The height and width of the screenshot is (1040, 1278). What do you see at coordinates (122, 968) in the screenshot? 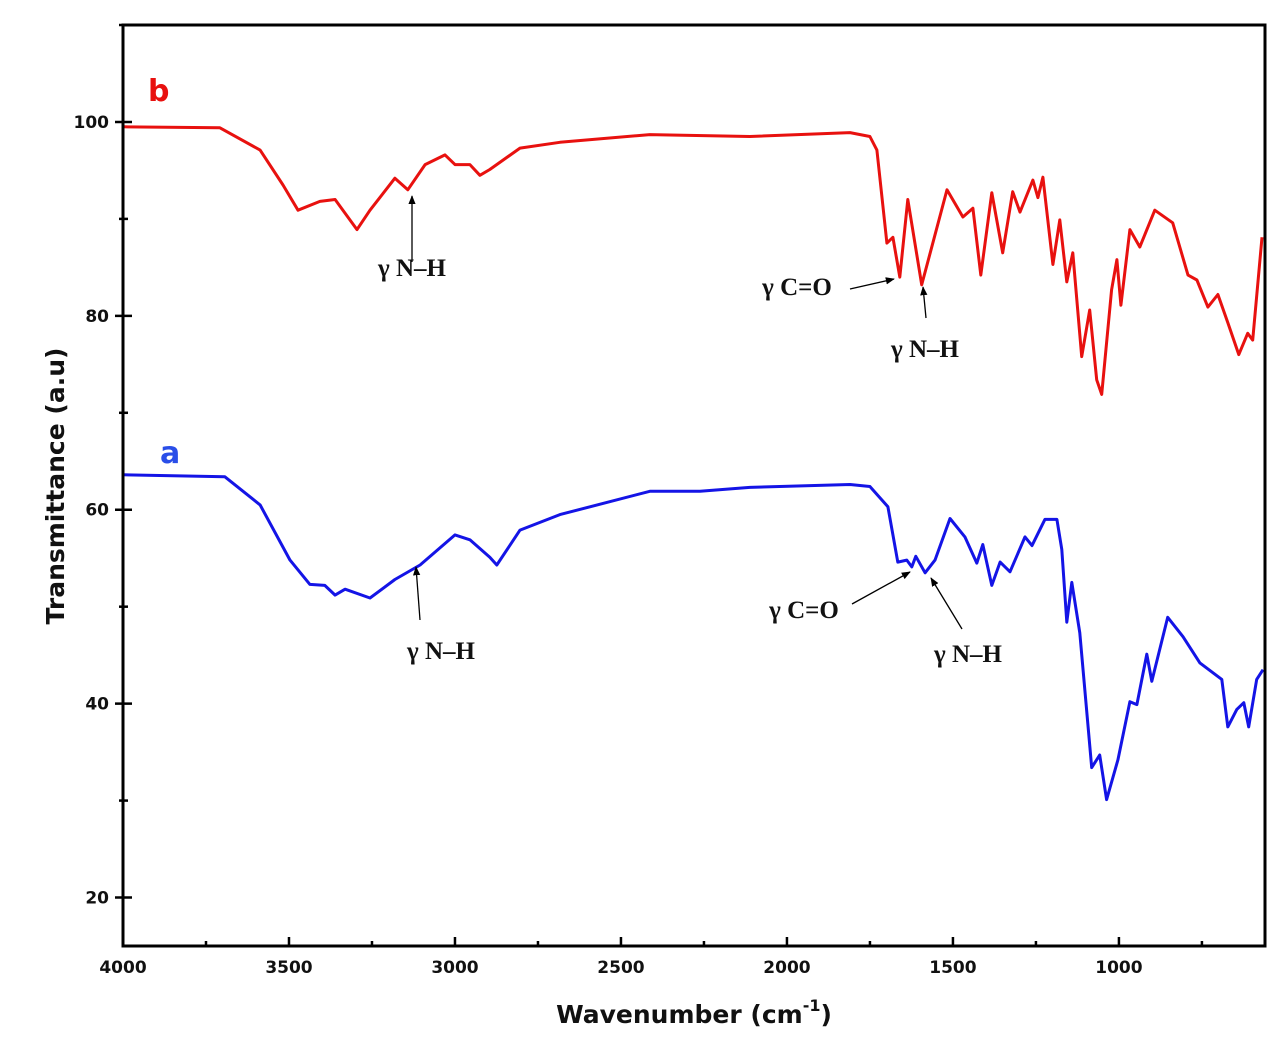
I see `x-tick-label: 4000` at bounding box center [122, 968].